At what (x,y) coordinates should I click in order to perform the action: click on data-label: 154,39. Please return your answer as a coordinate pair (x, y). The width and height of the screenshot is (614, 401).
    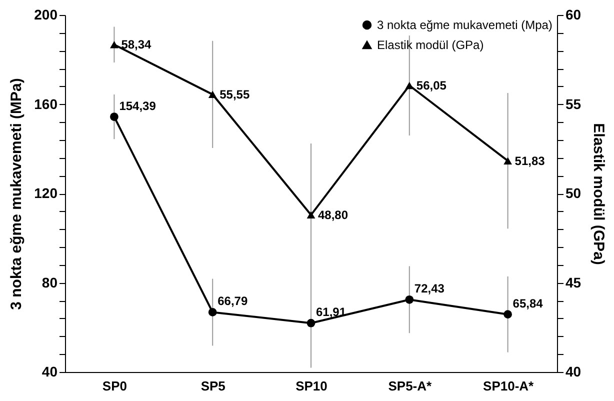
    Looking at the image, I should click on (137, 105).